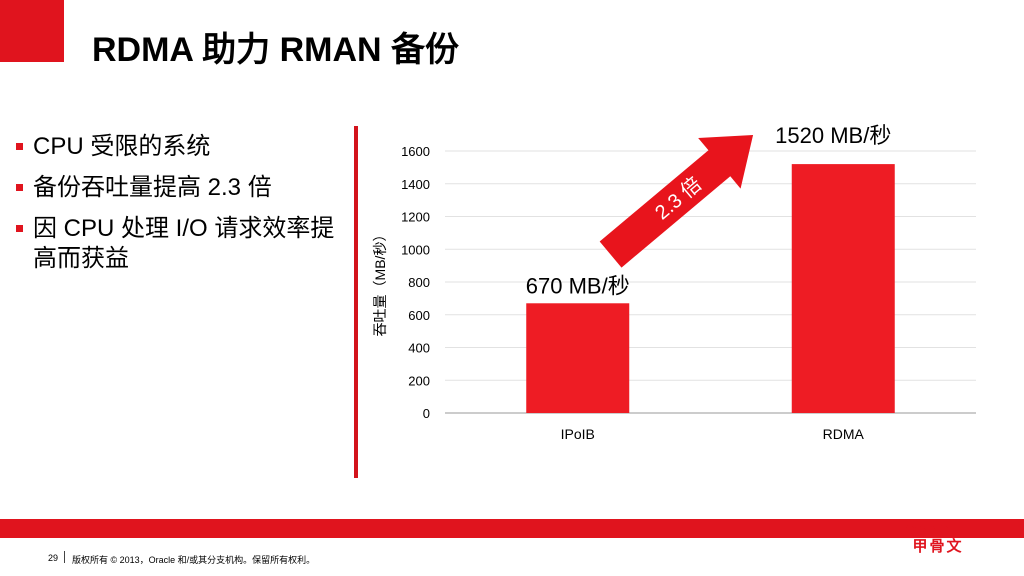 Image resolution: width=1024 pixels, height=576 pixels. Describe the element at coordinates (53, 558) in the screenshot. I see `page-number: 29` at that location.